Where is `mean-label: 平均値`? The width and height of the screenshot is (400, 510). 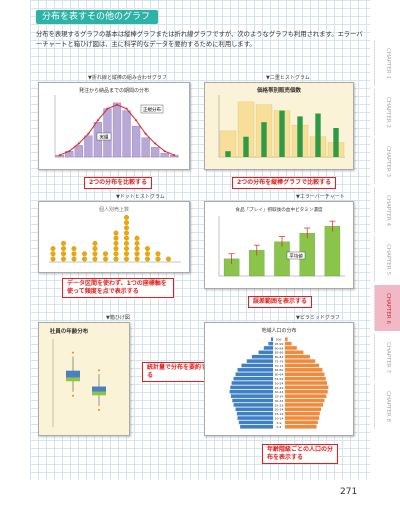
mean-label: 平均値 is located at coordinates (296, 256).